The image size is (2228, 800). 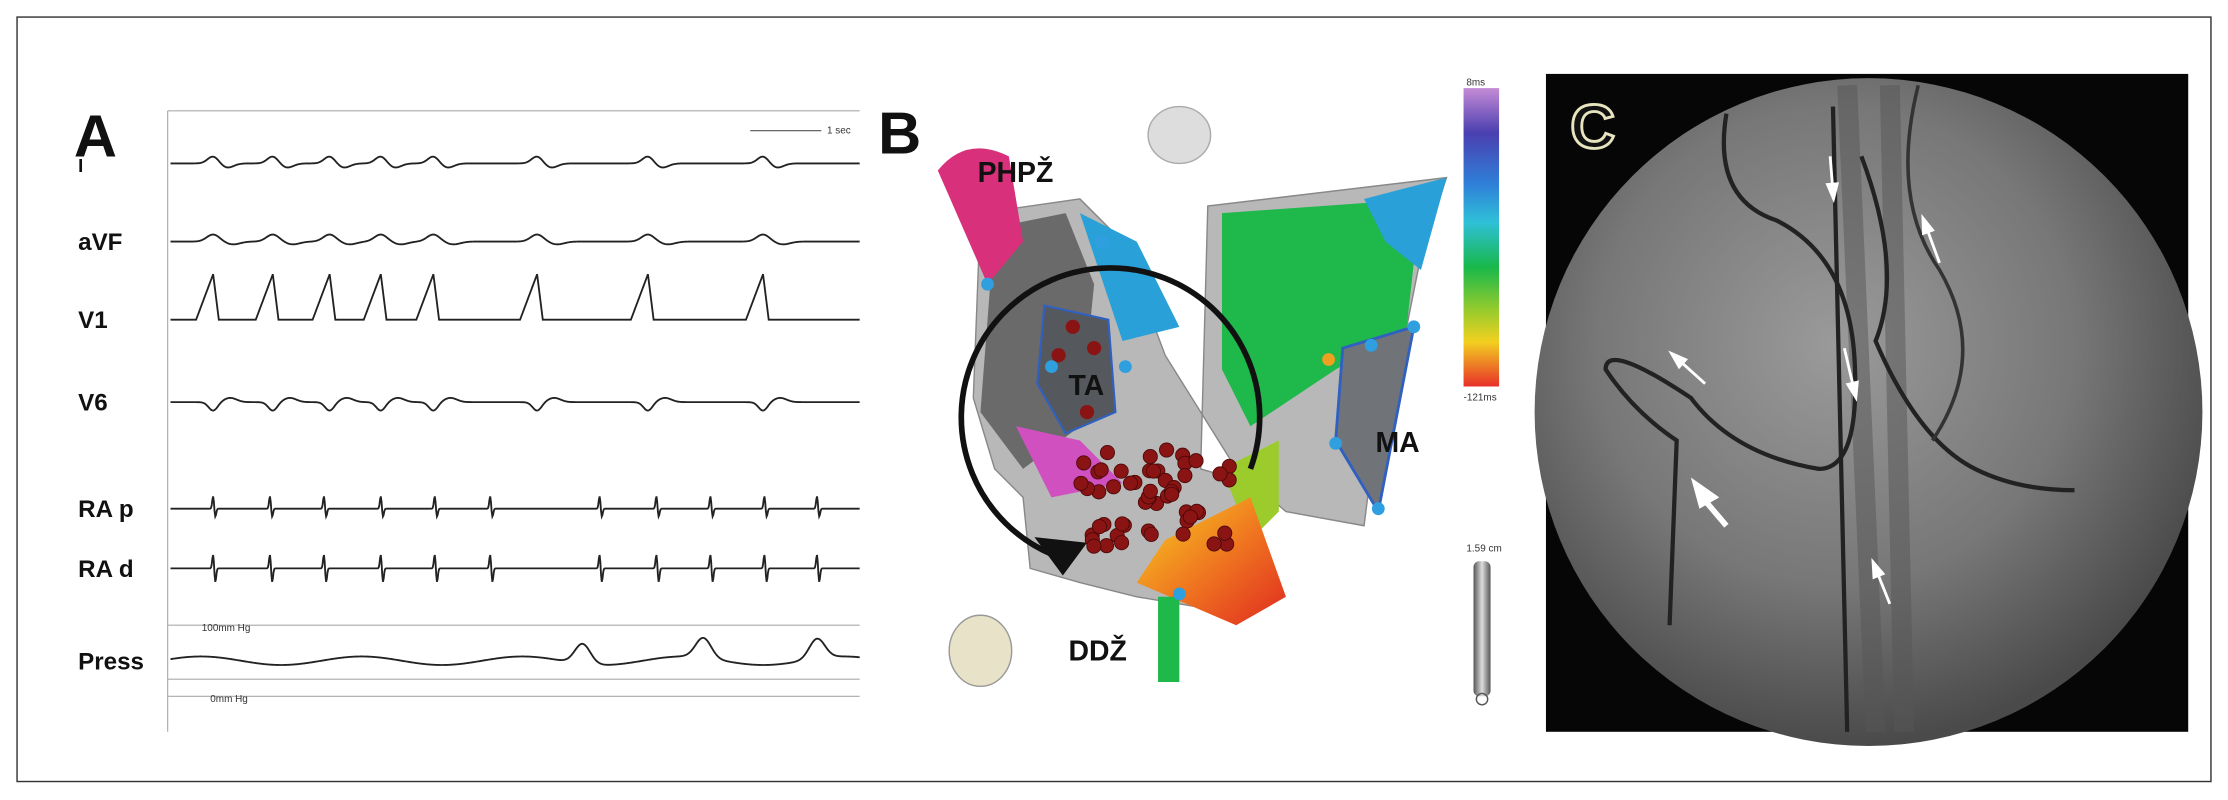 What do you see at coordinates (1179, 135) in the screenshot?
I see `orientation-head` at bounding box center [1179, 135].